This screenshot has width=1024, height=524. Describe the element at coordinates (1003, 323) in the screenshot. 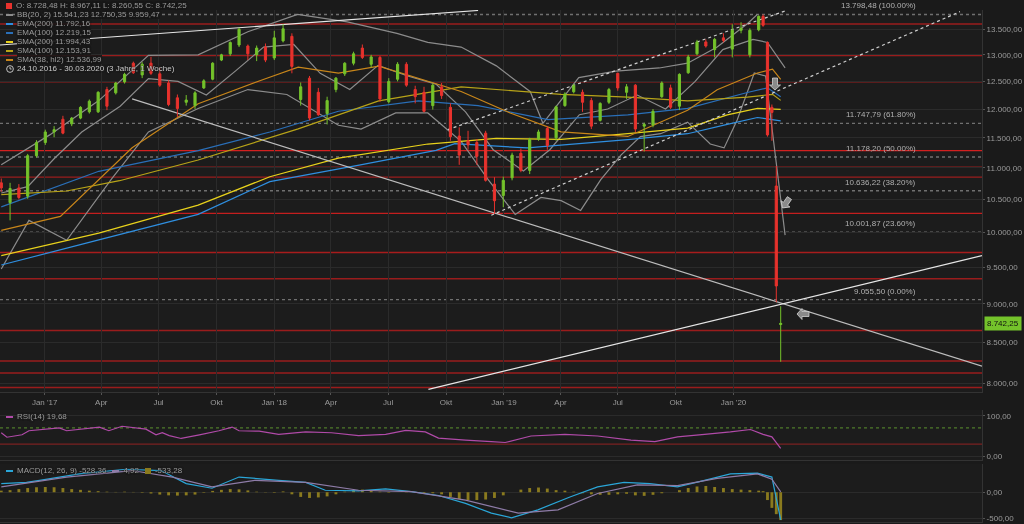

I see `annotation: 8.742,25` at that location.